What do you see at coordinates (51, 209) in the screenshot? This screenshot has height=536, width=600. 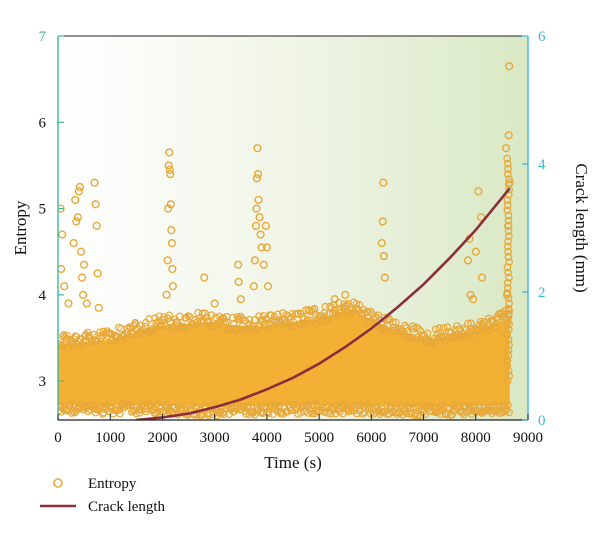 I see `y-left-axis-ticks: 3 4 5 6 7` at bounding box center [51, 209].